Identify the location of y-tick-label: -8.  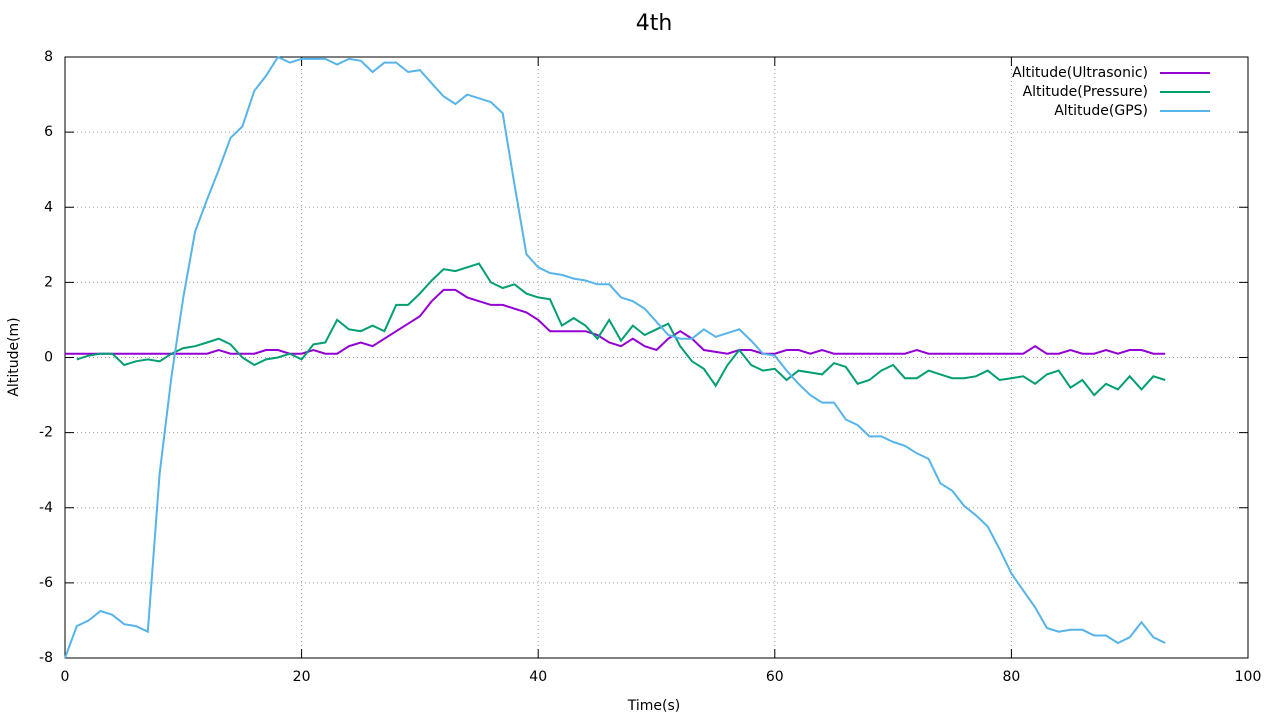
(46, 658).